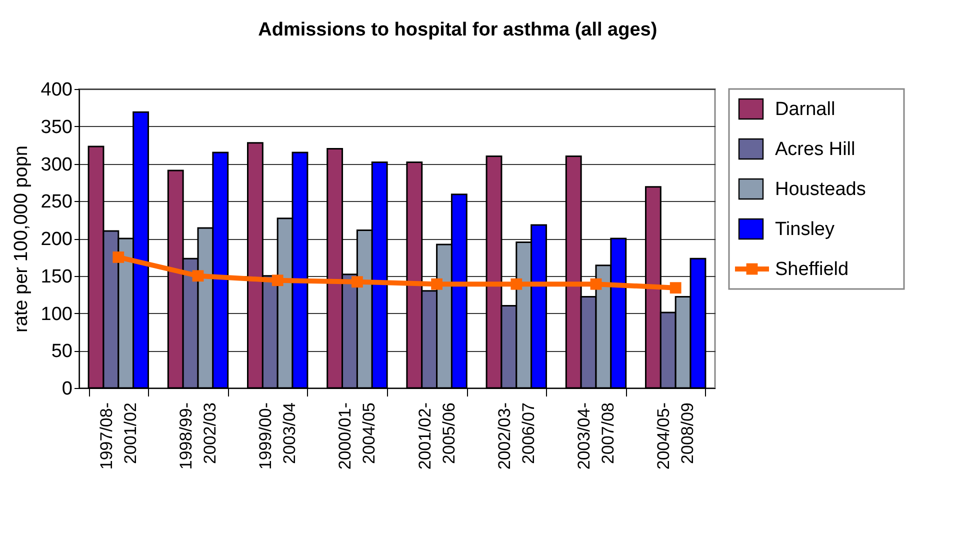 This screenshot has height=539, width=978. Describe the element at coordinates (56, 202) in the screenshot. I see `y-tick-label: 250` at that location.